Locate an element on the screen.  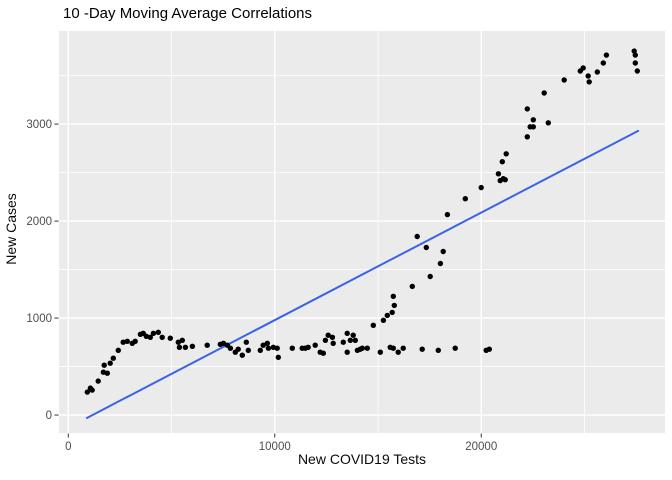
chart-title: 10 -Day Moving Average Correlations is located at coordinates (187, 13).